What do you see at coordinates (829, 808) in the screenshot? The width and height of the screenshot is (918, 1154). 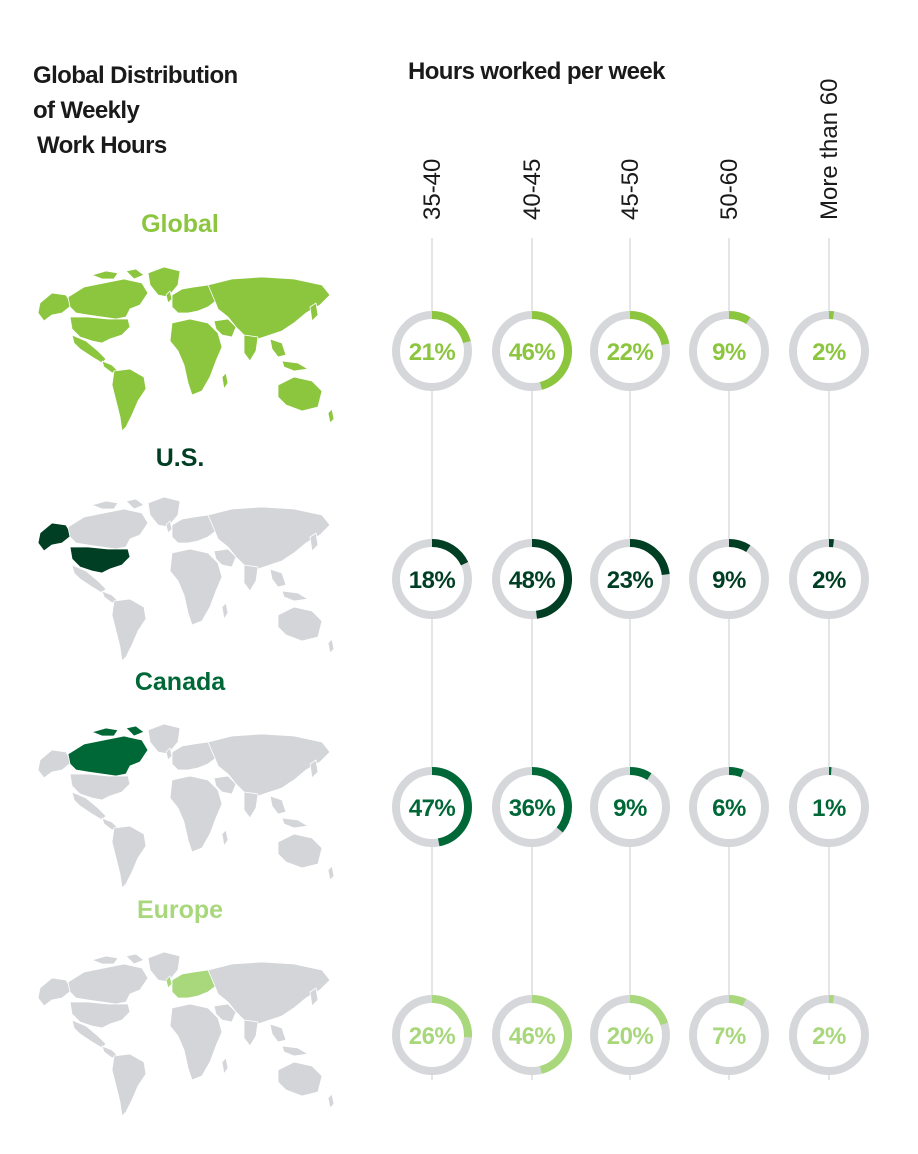 I see `data-label: 1%` at bounding box center [829, 808].